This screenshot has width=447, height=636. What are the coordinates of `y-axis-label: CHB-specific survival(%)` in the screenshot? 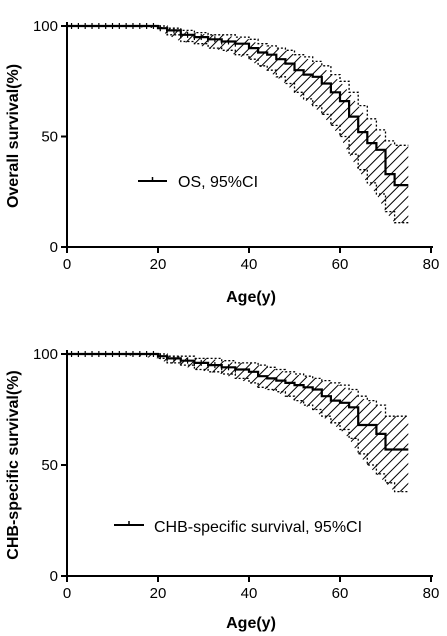 It's located at (13, 464).